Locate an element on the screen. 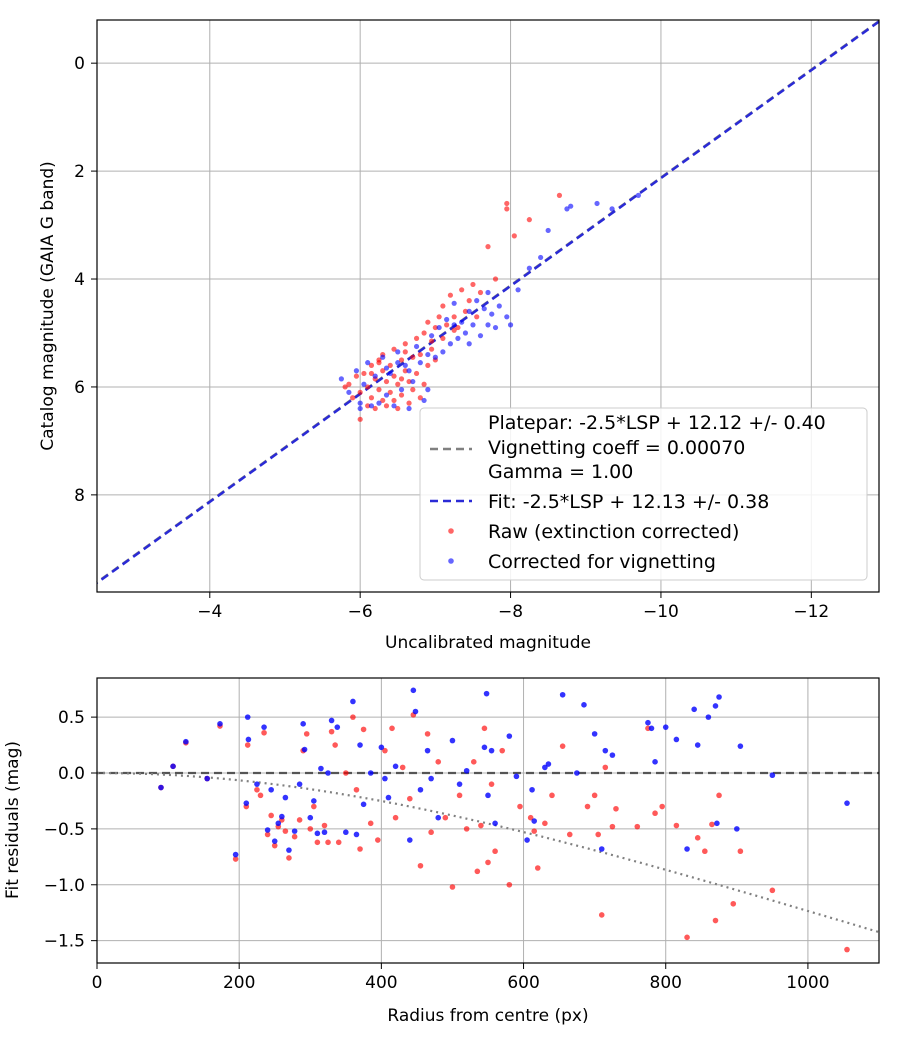 The width and height of the screenshot is (900, 1050). bottom-y-tick-label: 0.5 is located at coordinates (71, 718).